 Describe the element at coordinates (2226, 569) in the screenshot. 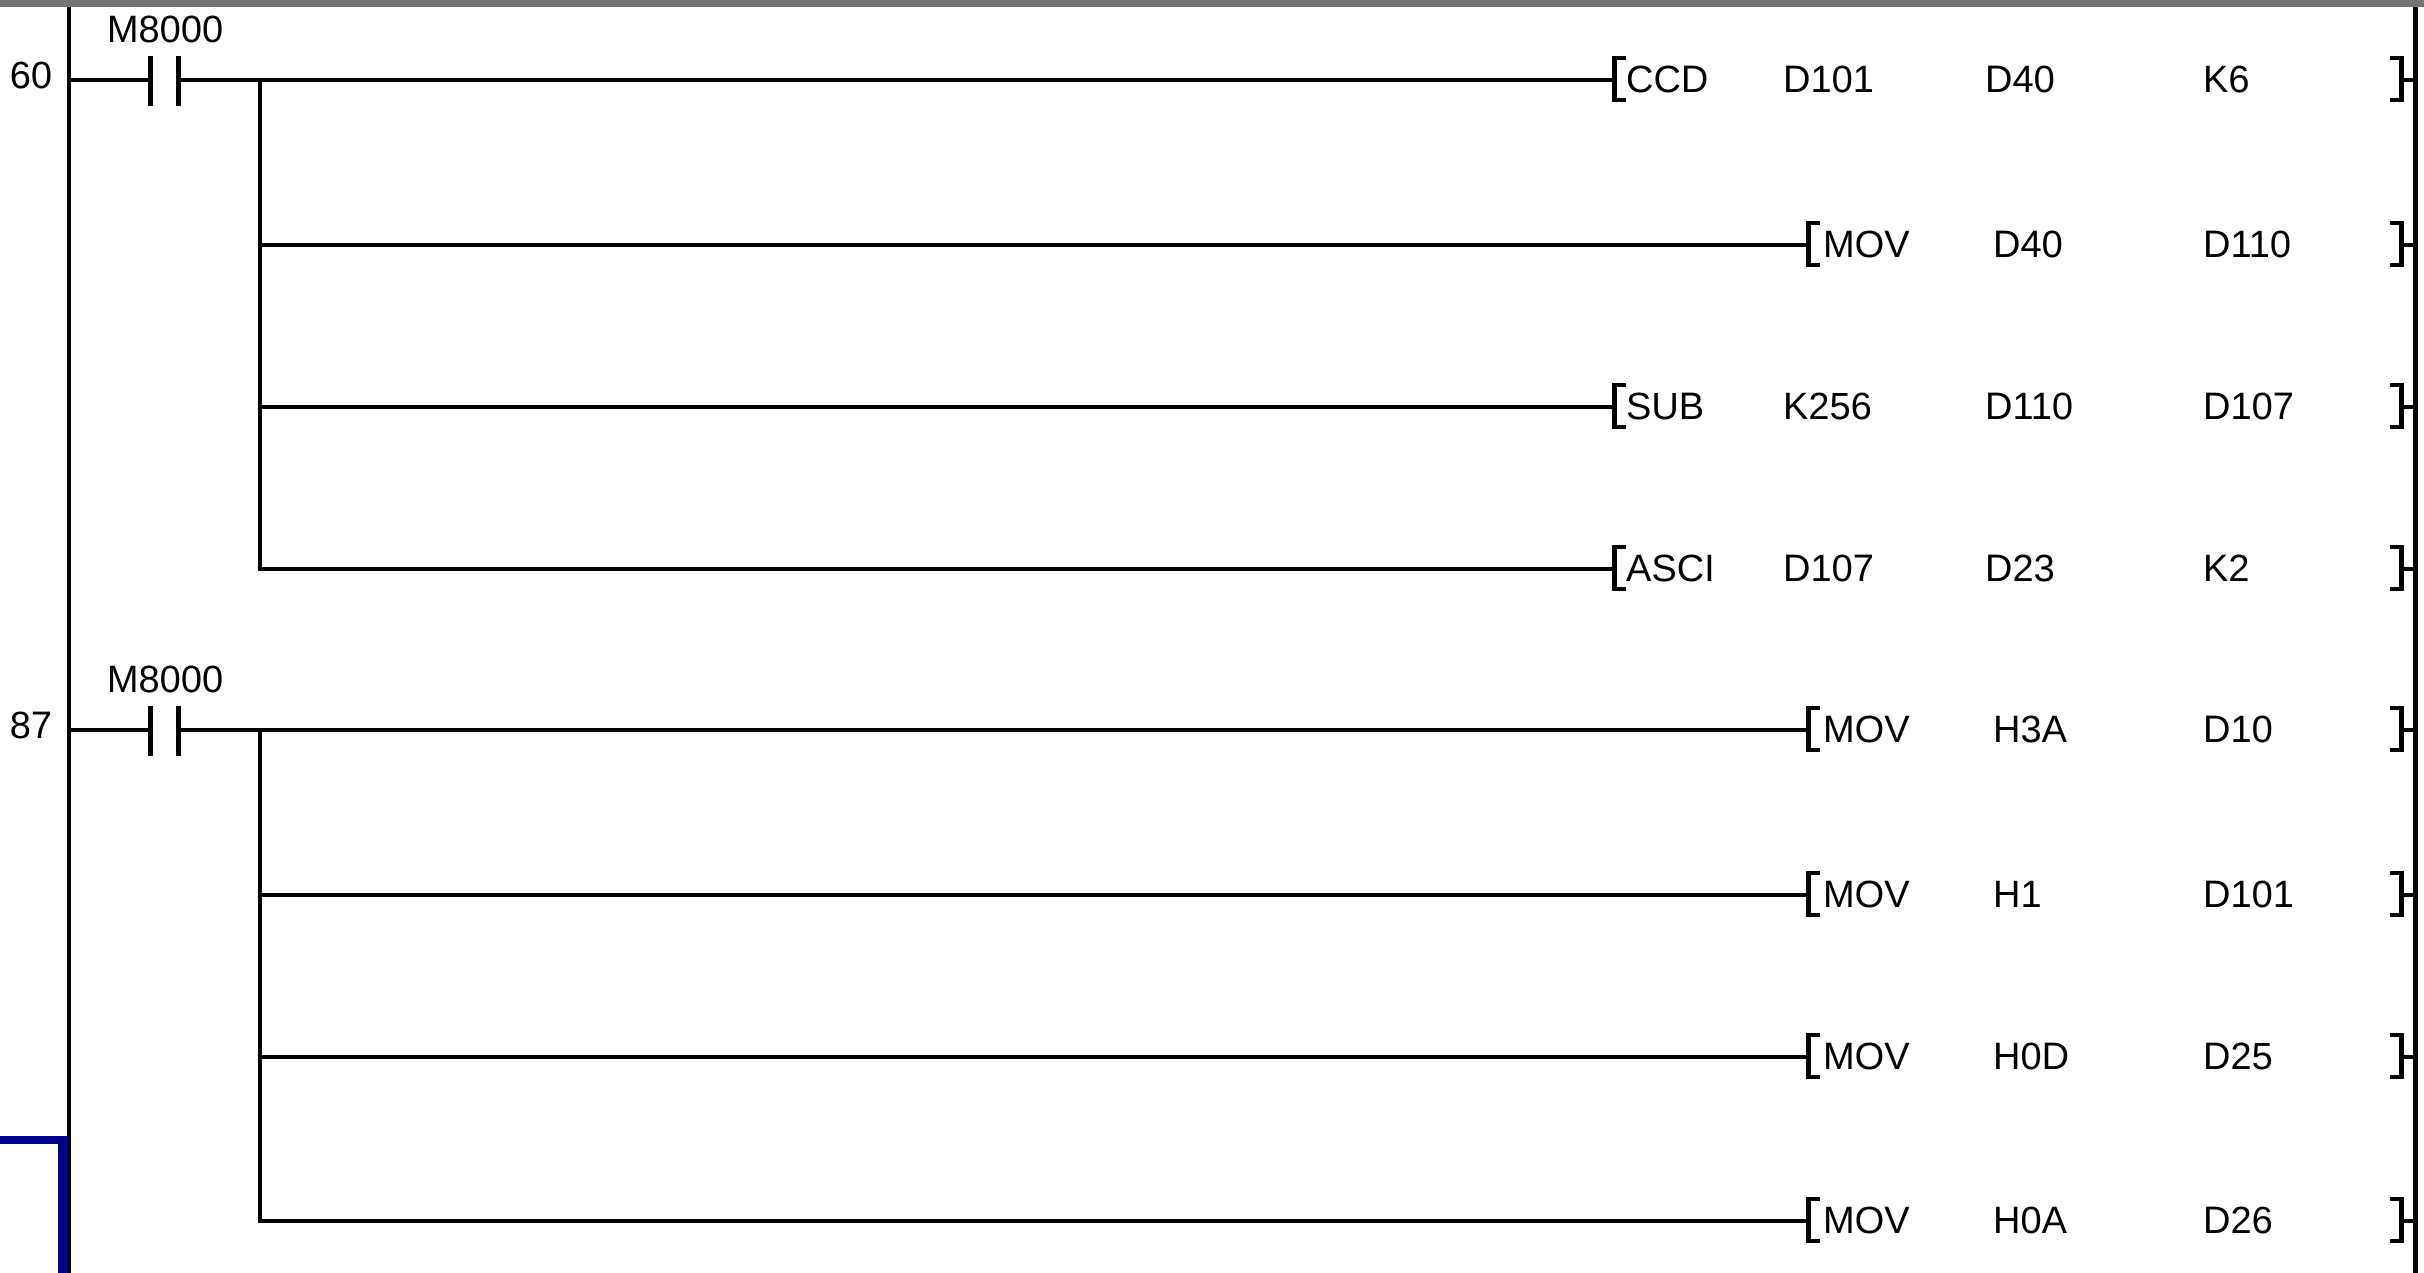

I see `instruction-operand: K2` at that location.